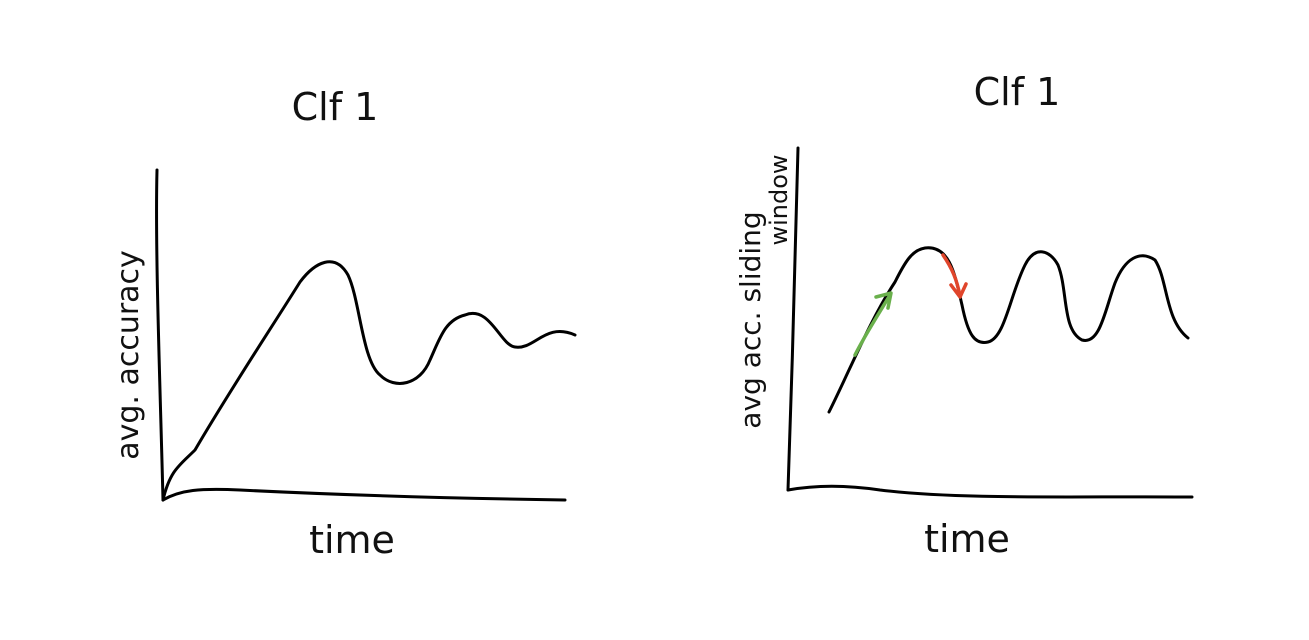 Image resolution: width=1309 pixels, height=640 pixels. I want to click on rising-arrow-head, so click(883, 300).